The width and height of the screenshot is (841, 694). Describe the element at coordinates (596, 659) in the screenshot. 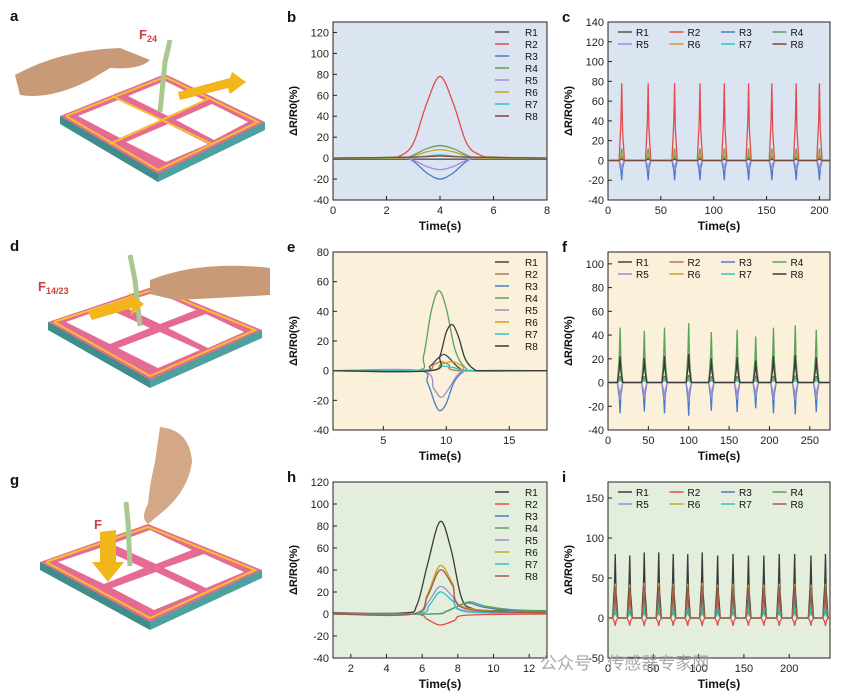

I see `y-tick-label: -50` at that location.